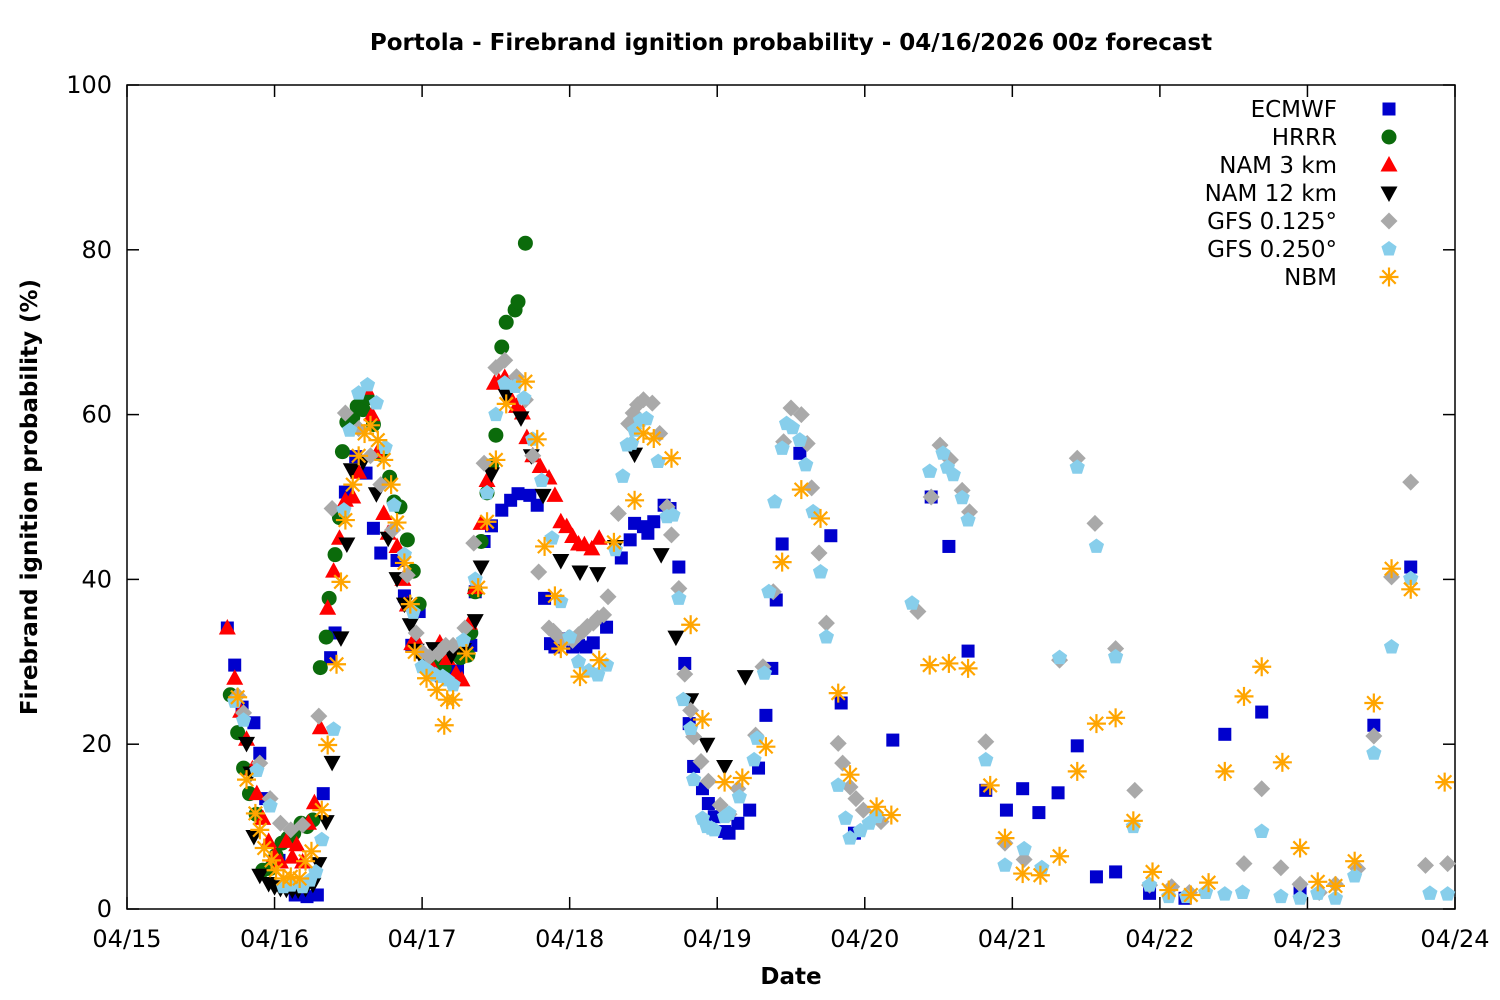  I want to click on legend-label: NBM, so click(1310, 278).